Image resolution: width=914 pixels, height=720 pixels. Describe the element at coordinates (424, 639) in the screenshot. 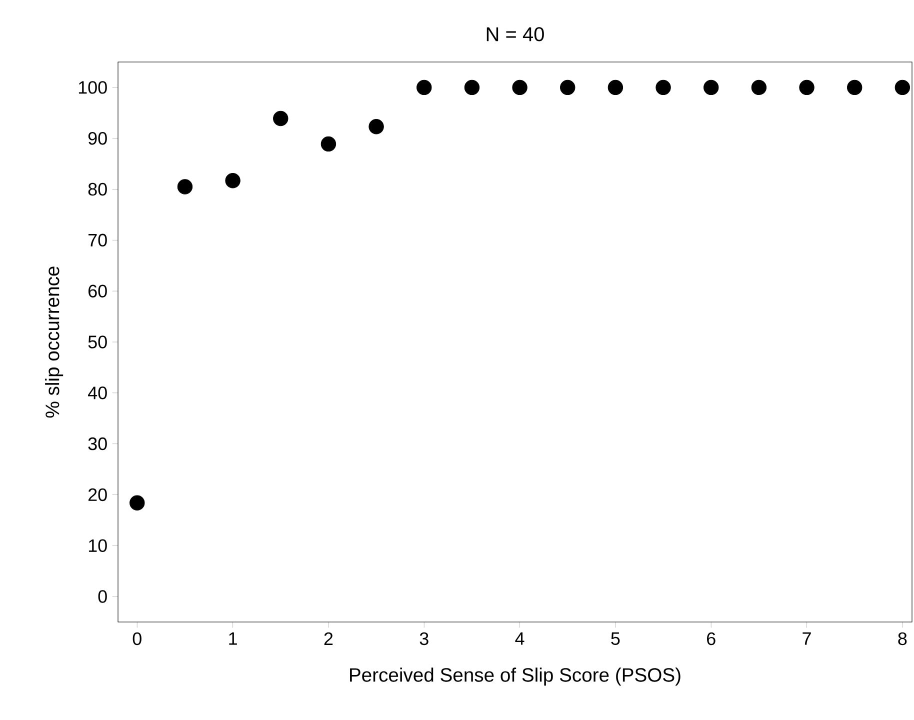

I see `x-tick-label: 3` at that location.